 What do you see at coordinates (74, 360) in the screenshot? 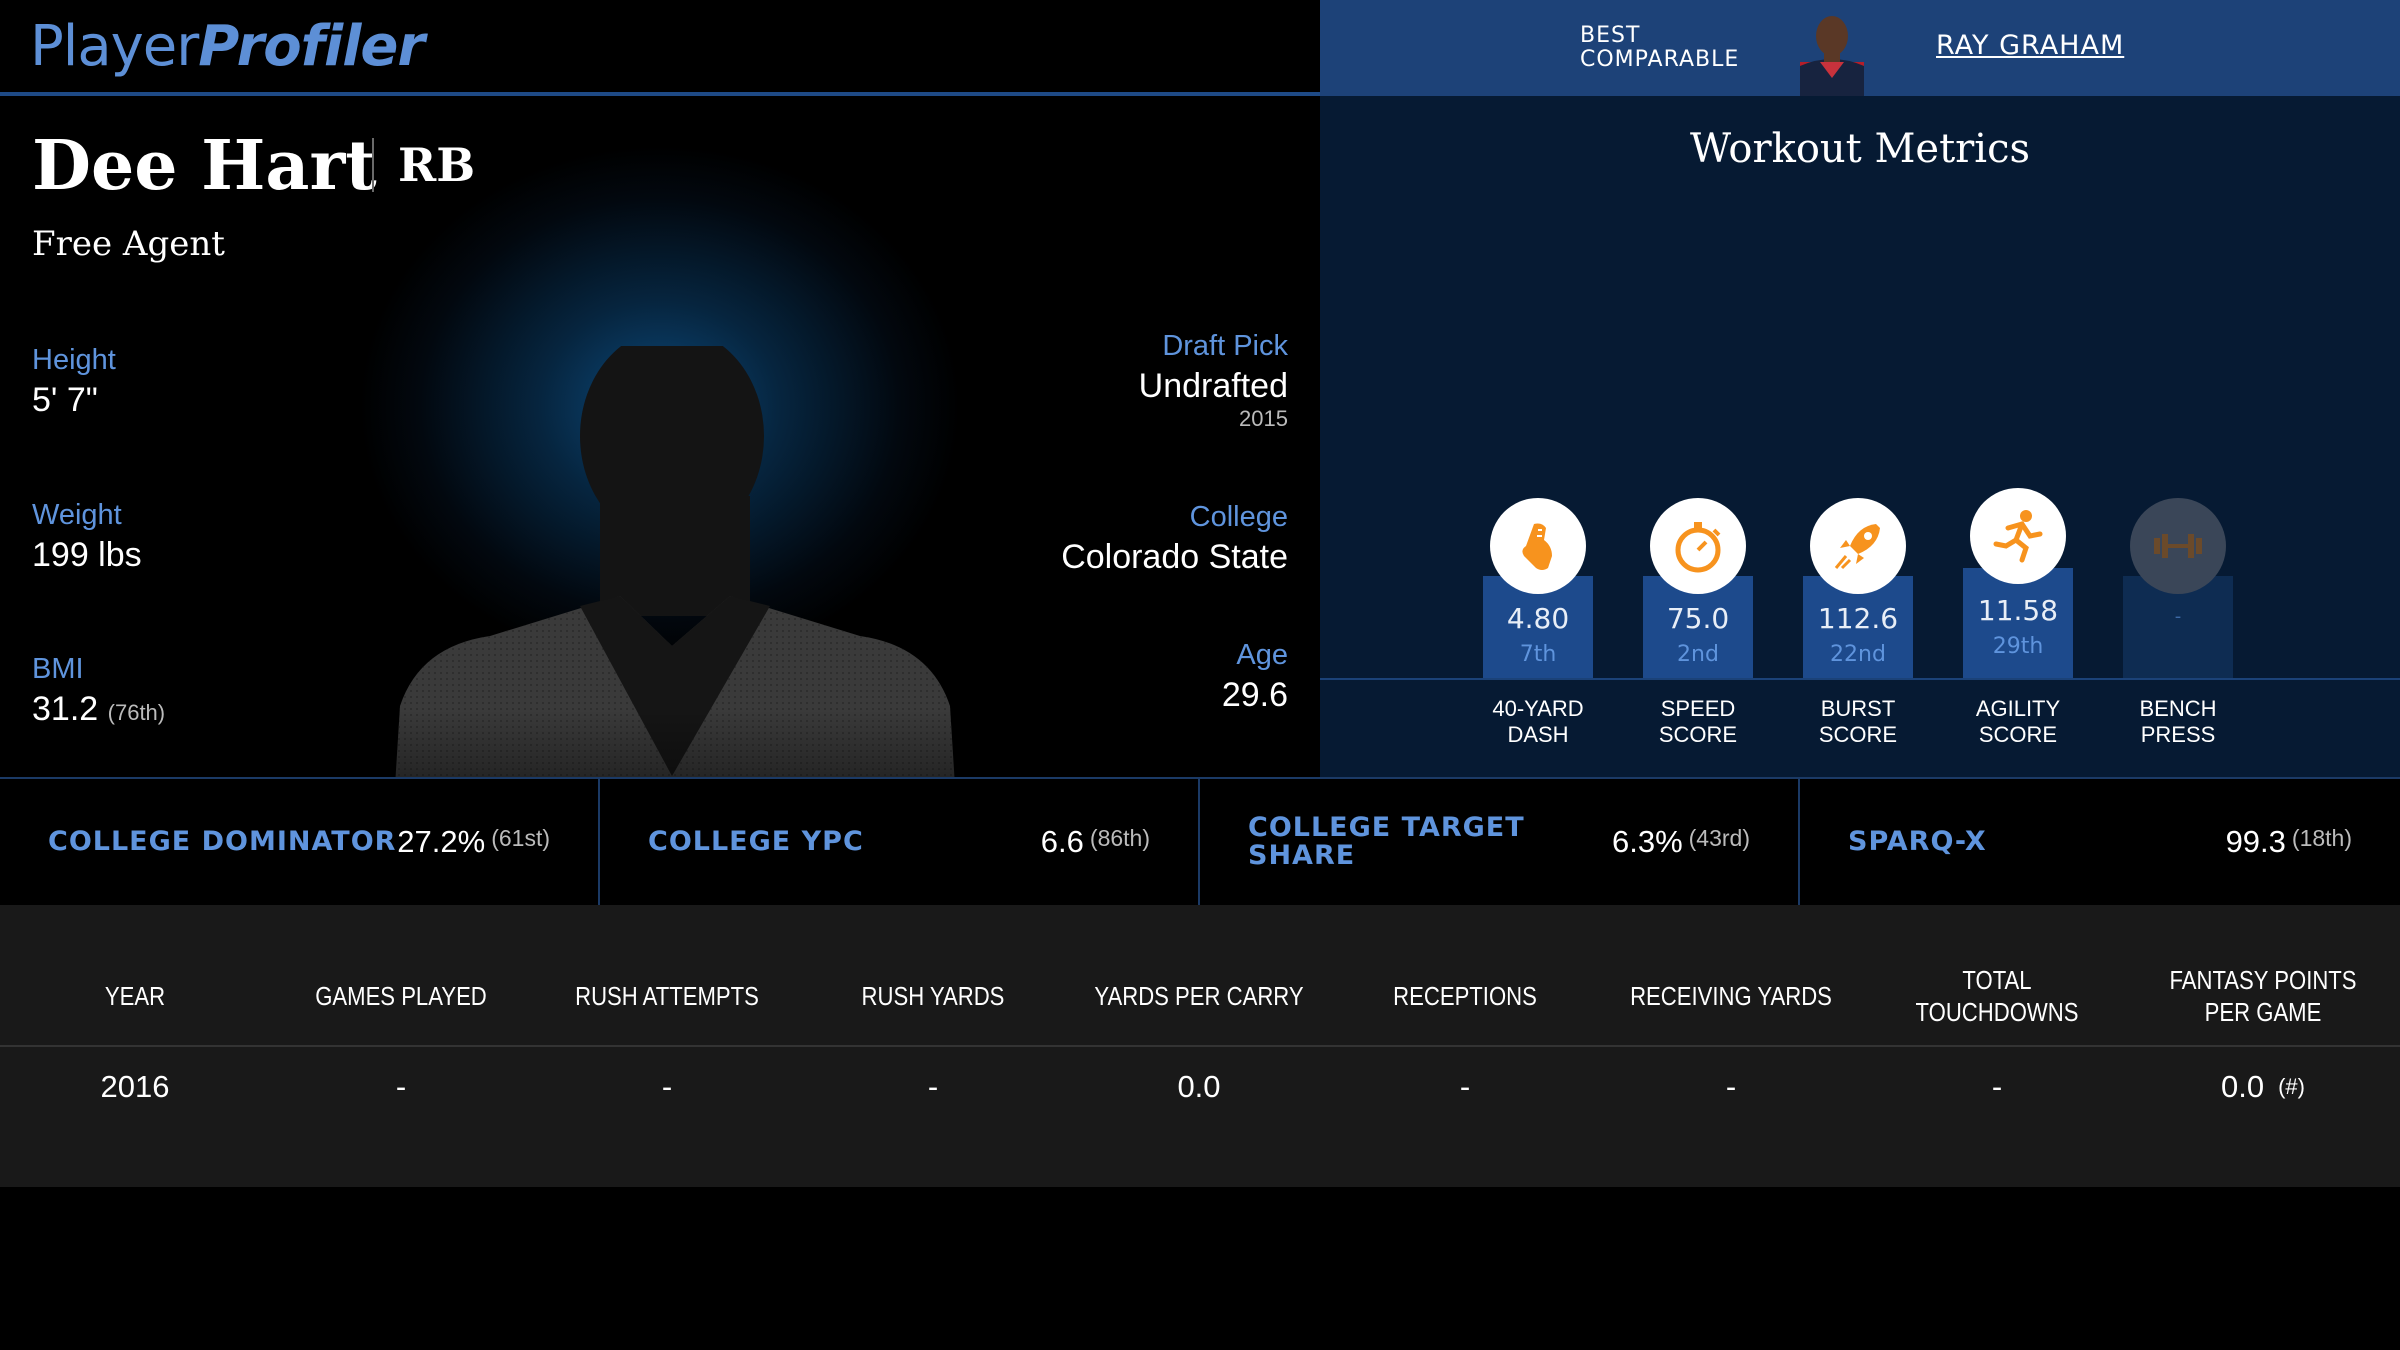
I see `height-label: Height` at bounding box center [74, 360].